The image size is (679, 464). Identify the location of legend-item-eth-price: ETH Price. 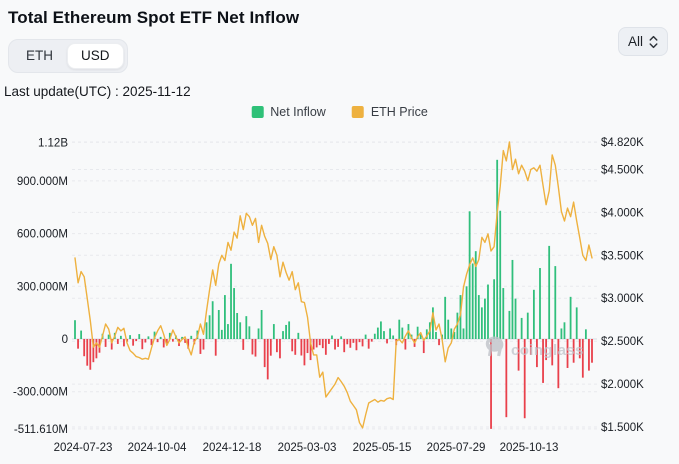
(389, 112).